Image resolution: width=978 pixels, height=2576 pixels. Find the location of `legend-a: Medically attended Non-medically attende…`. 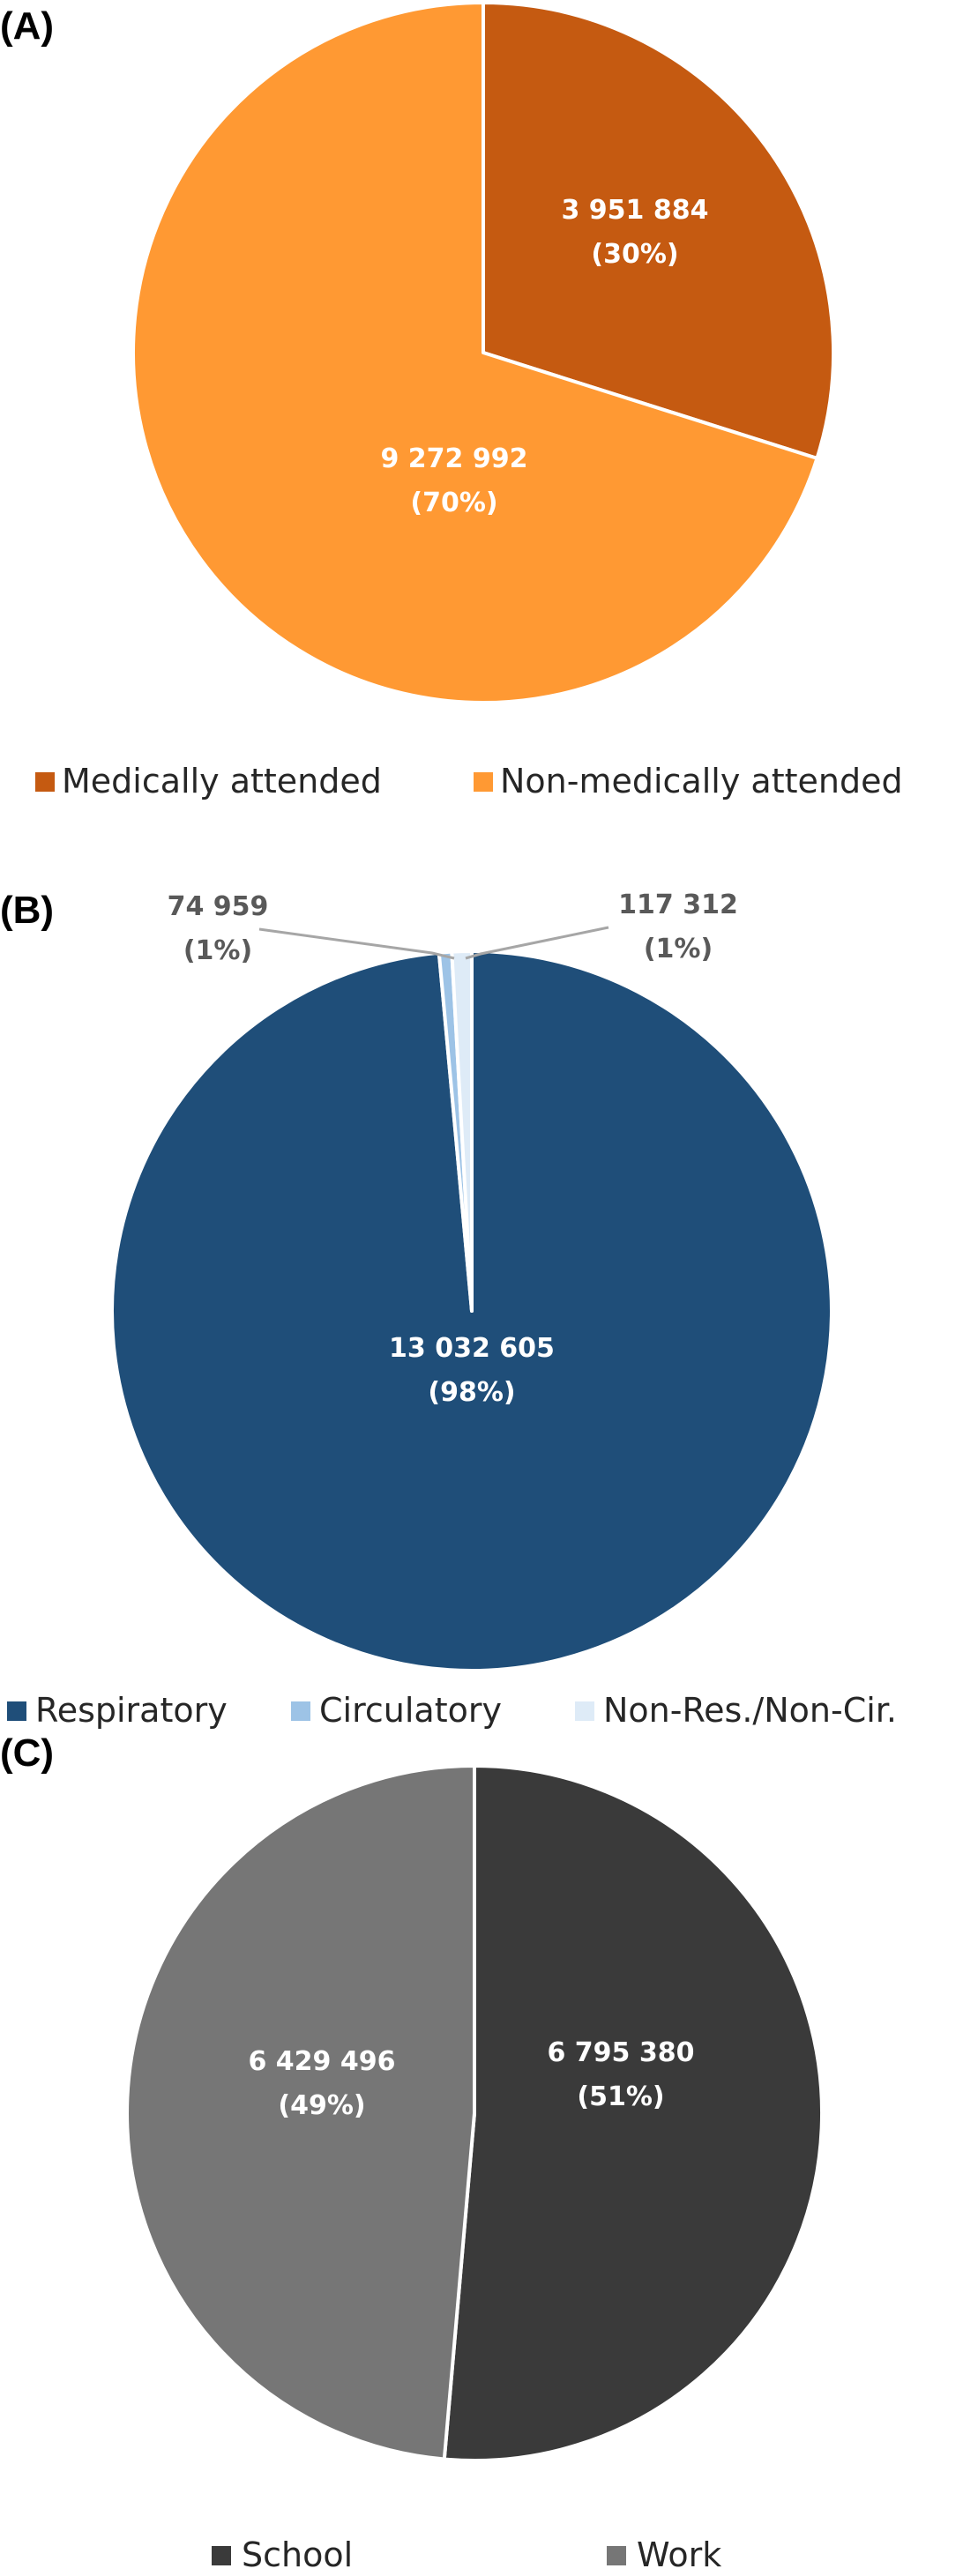

legend-a: Medically attended Non-medically attende… is located at coordinates (469, 781).